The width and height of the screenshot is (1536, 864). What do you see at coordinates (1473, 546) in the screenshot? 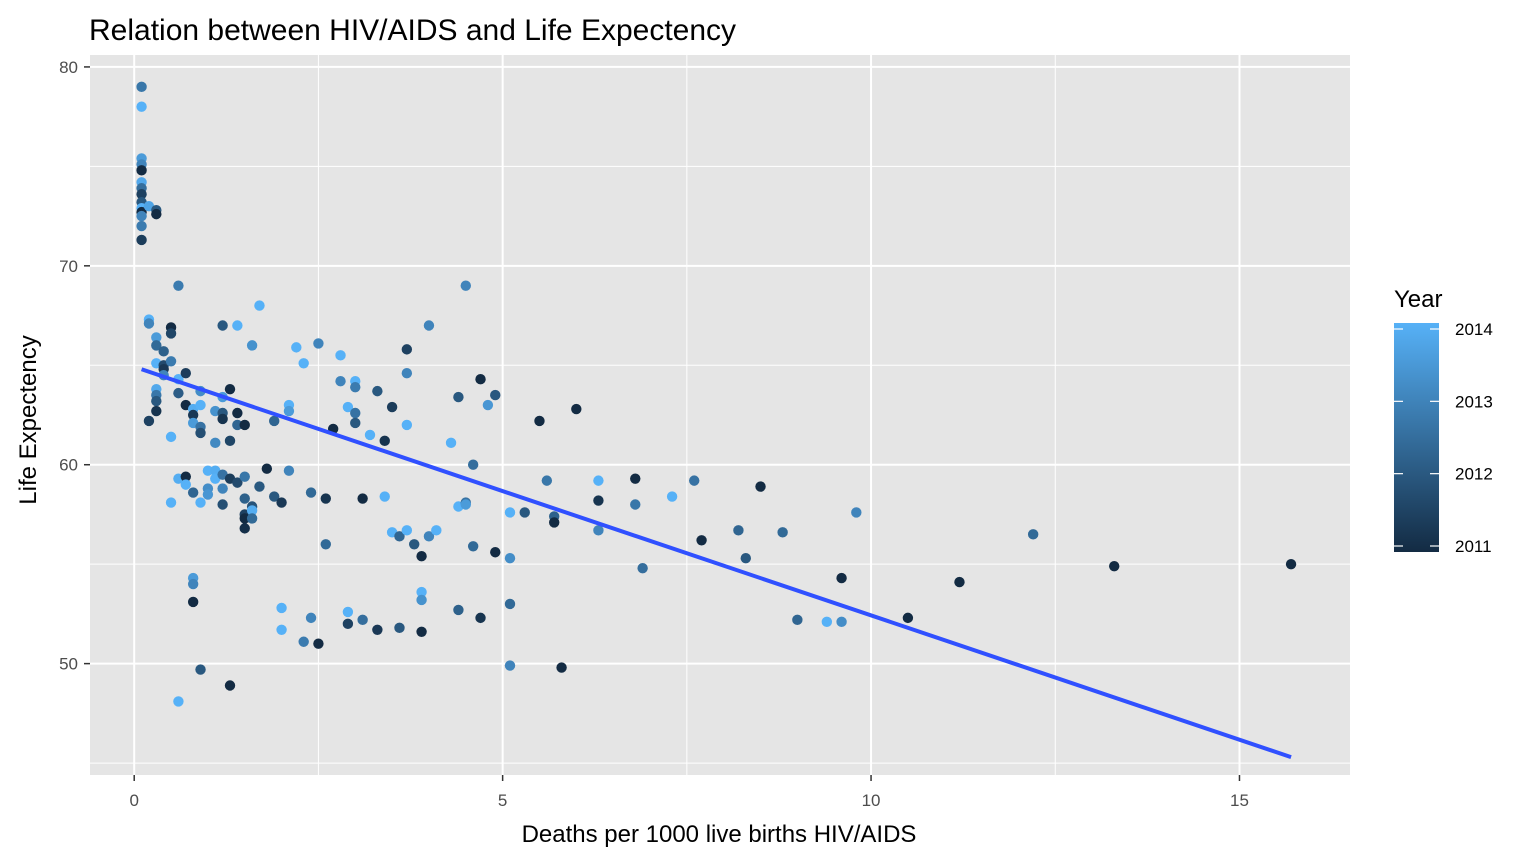
I see `legend-label: 2011` at bounding box center [1473, 546].